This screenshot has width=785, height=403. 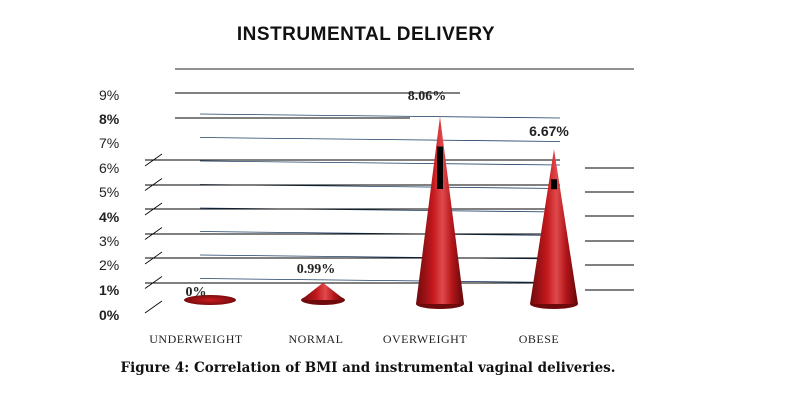 I want to click on x-axis-ticks: UNDERWEIGHT NORMAL OVERWEIGHT OBESE, so click(x=354, y=339).